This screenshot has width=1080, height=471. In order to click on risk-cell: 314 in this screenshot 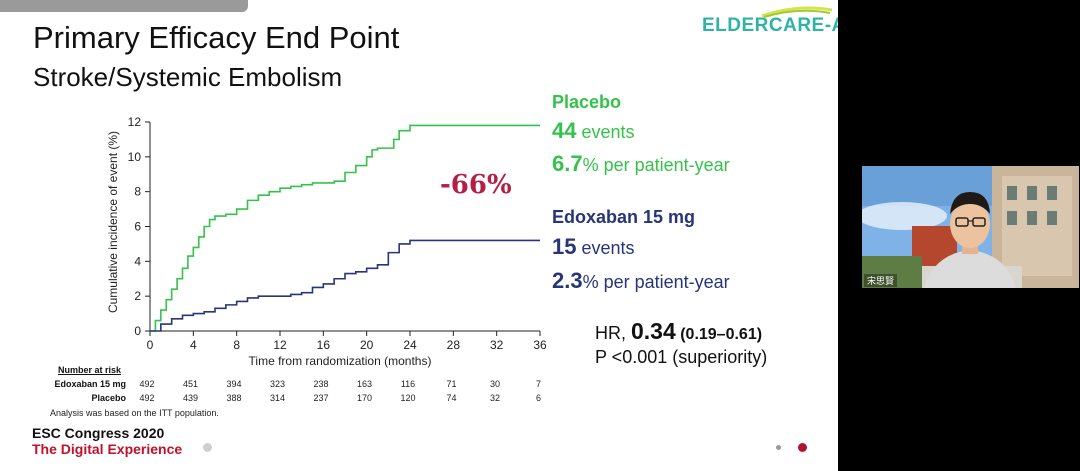, I will do `click(277, 398)`.